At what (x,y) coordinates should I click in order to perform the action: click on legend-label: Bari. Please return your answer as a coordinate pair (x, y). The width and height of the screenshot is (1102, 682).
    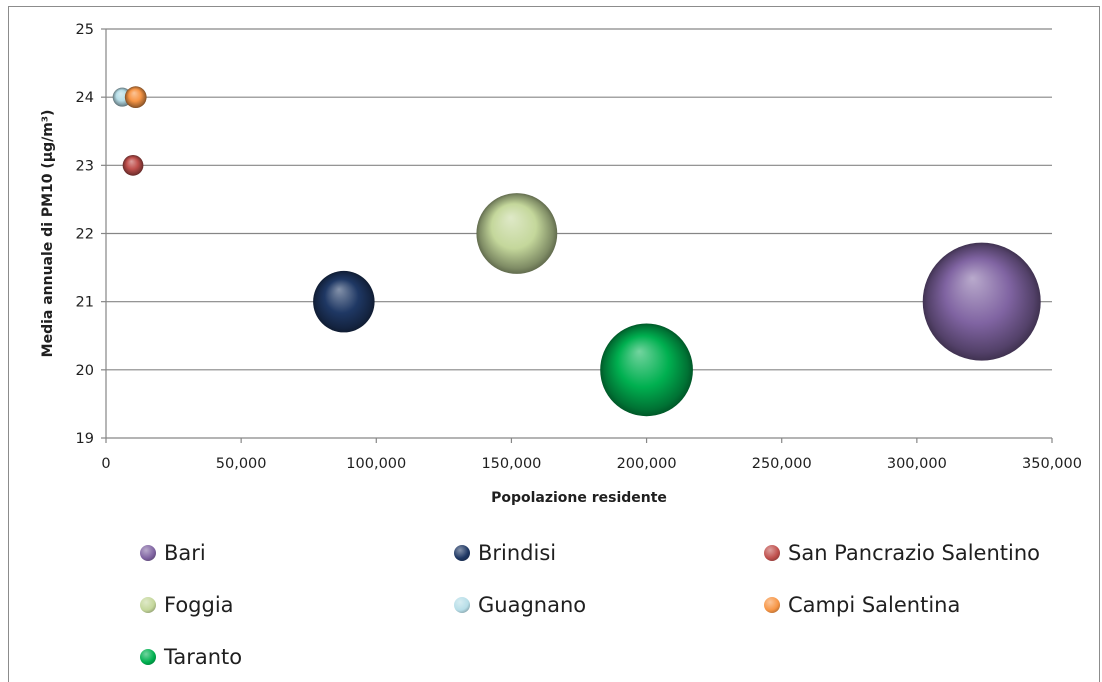
    Looking at the image, I should click on (185, 553).